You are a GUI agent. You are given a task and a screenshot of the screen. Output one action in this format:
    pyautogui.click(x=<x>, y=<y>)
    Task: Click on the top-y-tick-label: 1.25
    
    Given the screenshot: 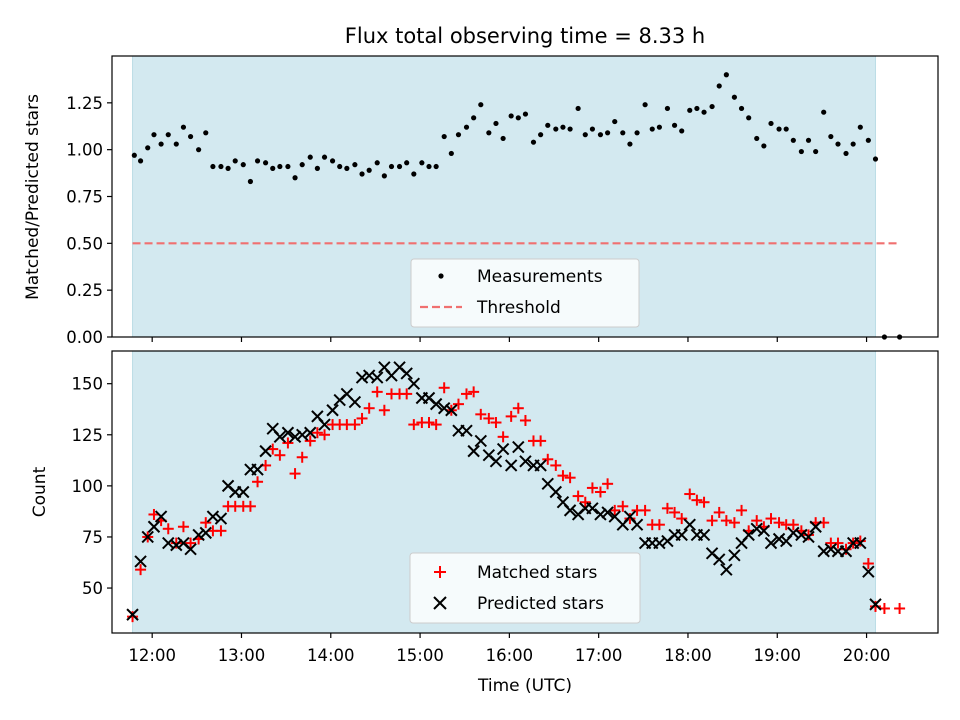 What is the action you would take?
    pyautogui.click(x=84, y=103)
    